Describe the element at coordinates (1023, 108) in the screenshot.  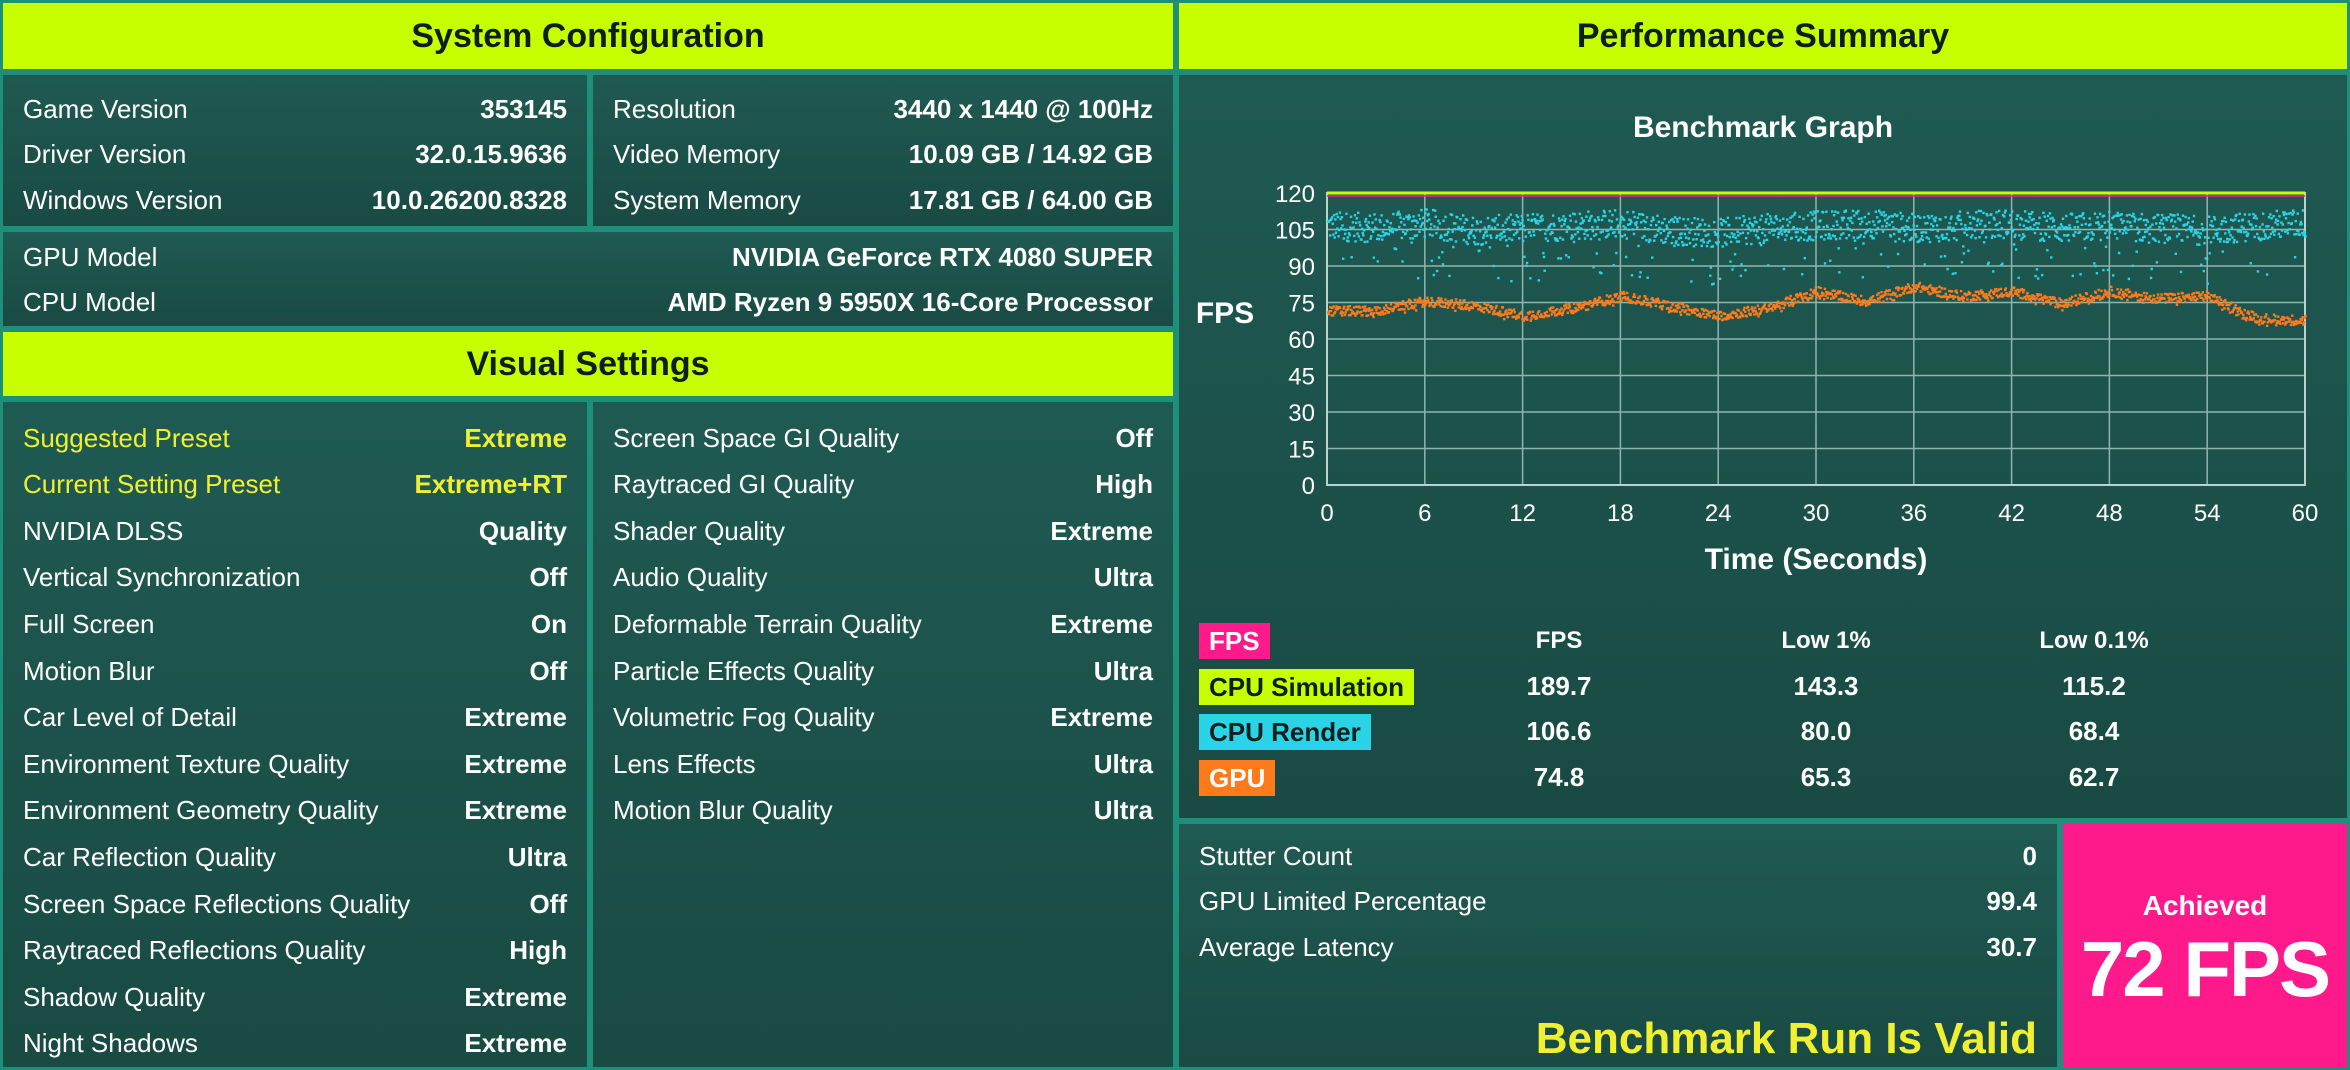
I see `system-info-value: 3440 x 1440 @ 100Hz` at that location.